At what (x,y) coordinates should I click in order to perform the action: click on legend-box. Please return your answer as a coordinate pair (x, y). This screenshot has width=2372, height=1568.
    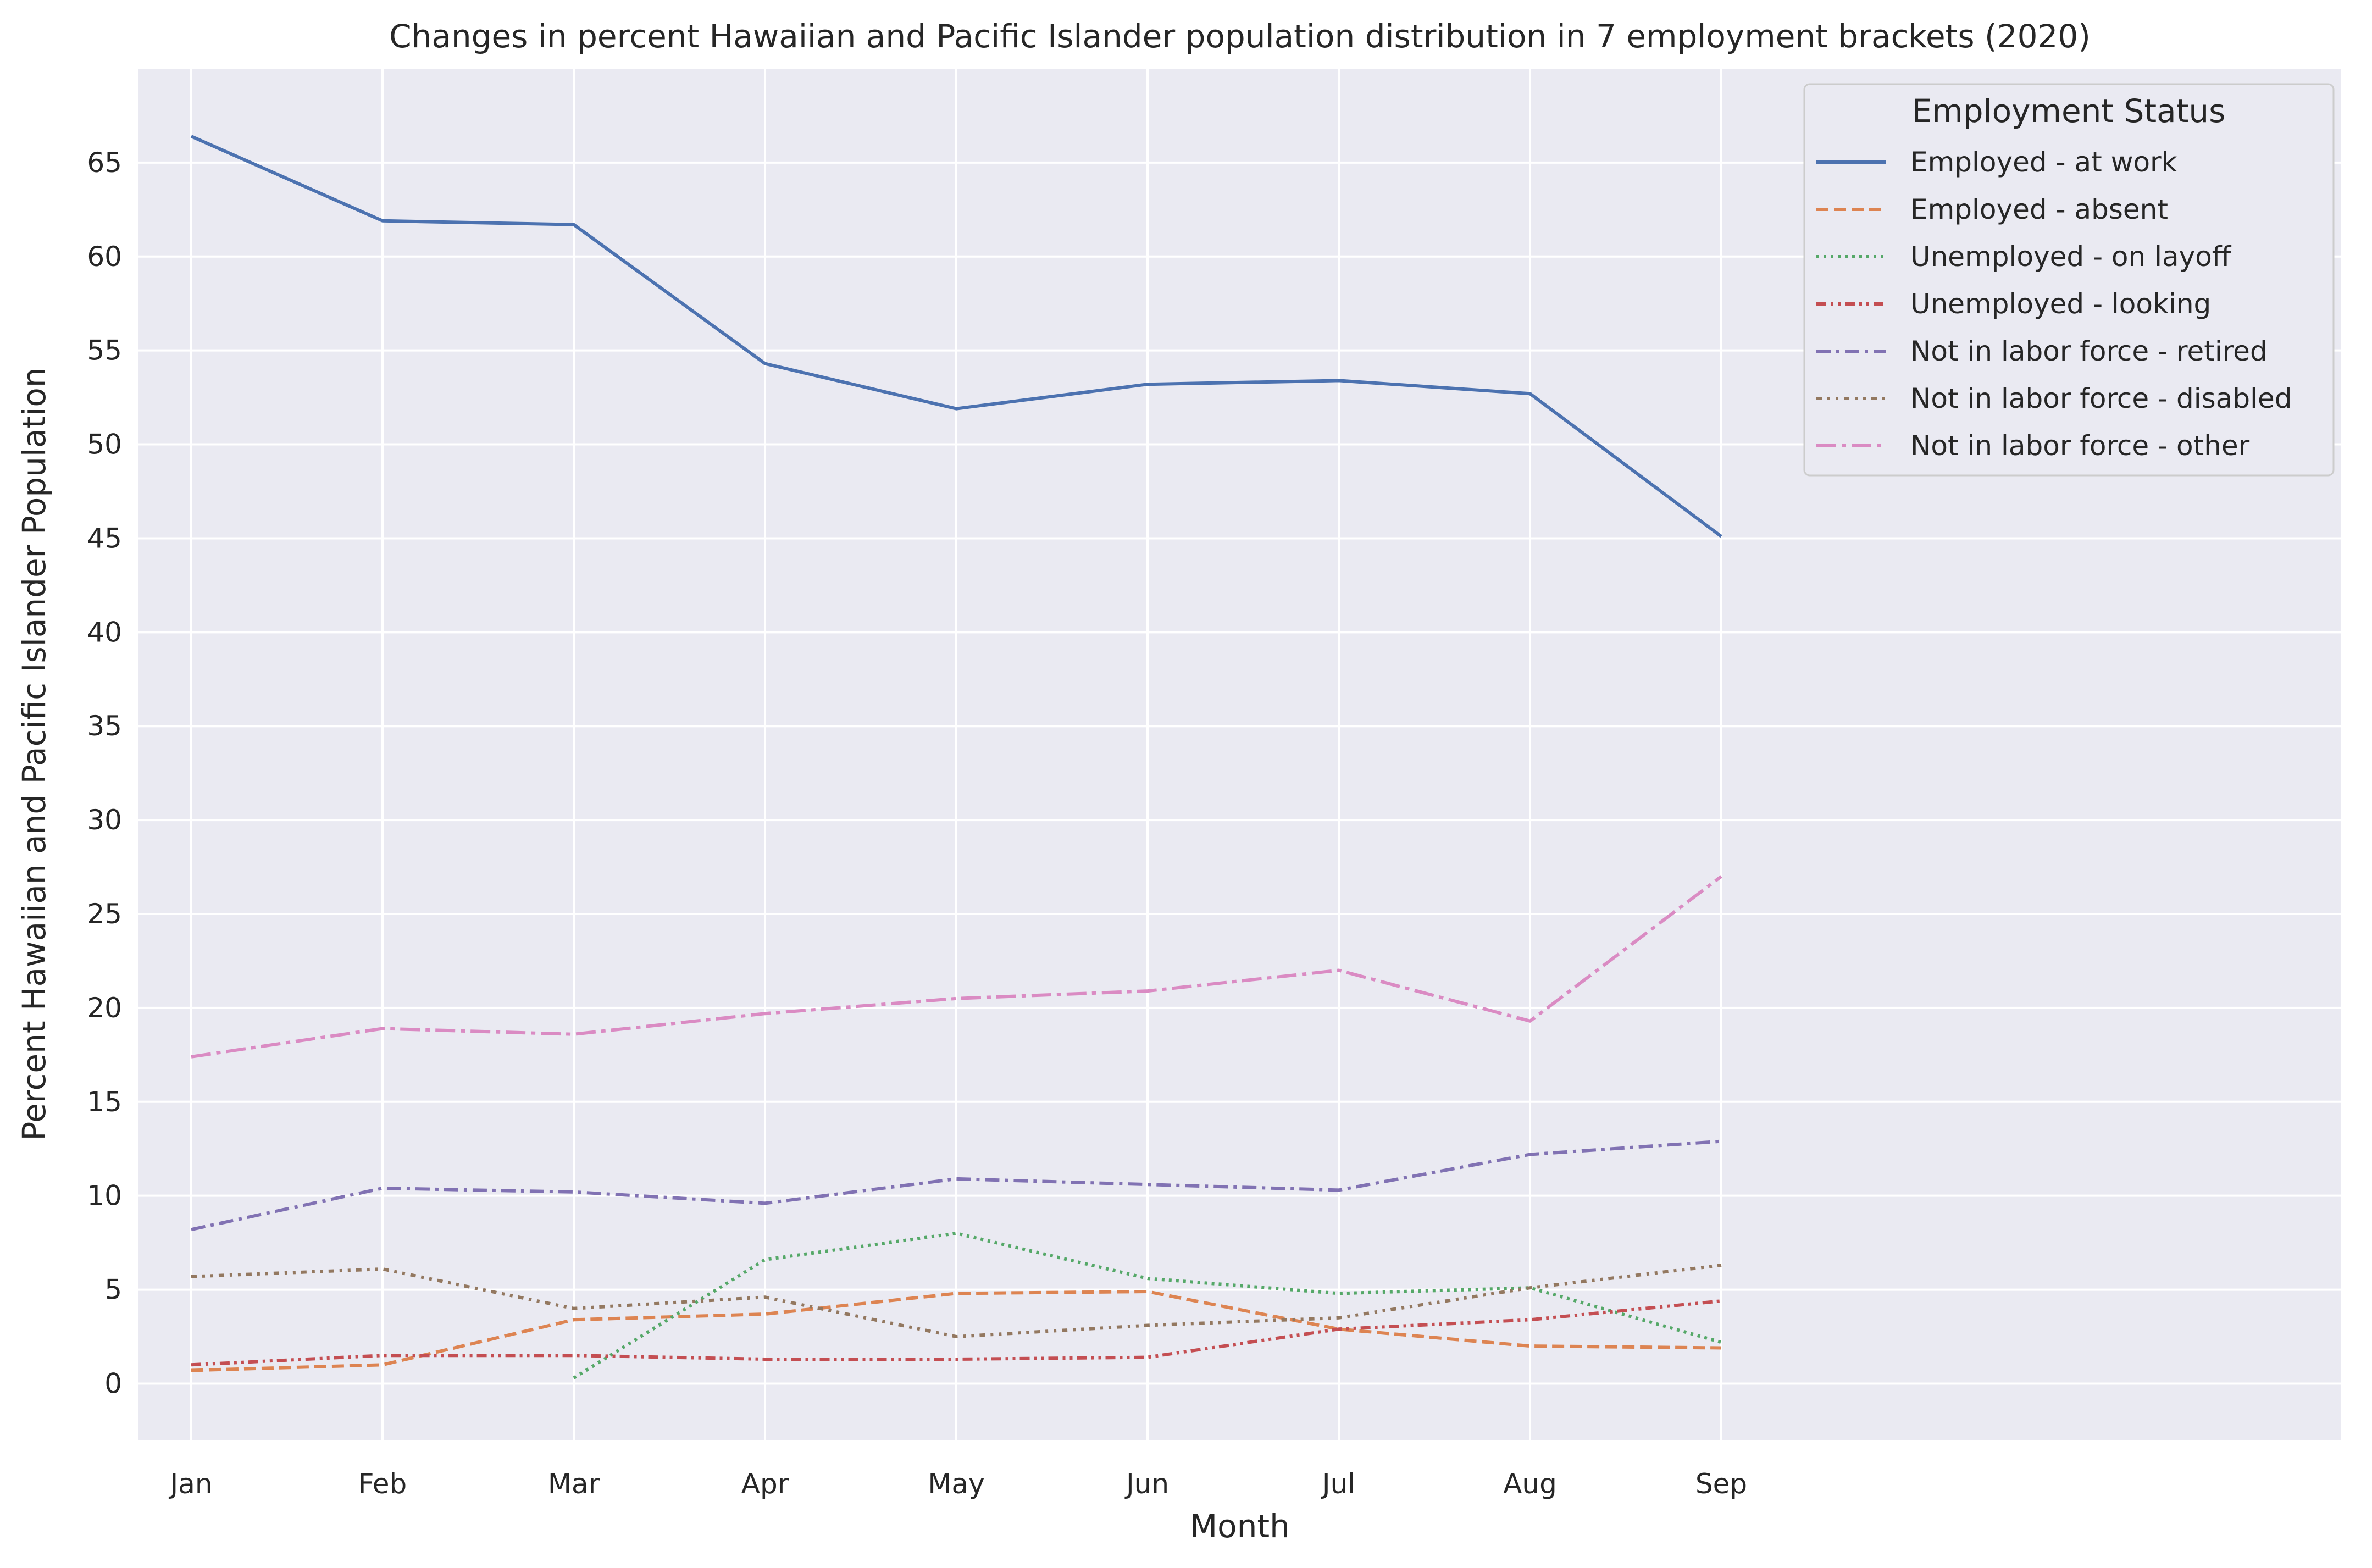
    Looking at the image, I should click on (2069, 280).